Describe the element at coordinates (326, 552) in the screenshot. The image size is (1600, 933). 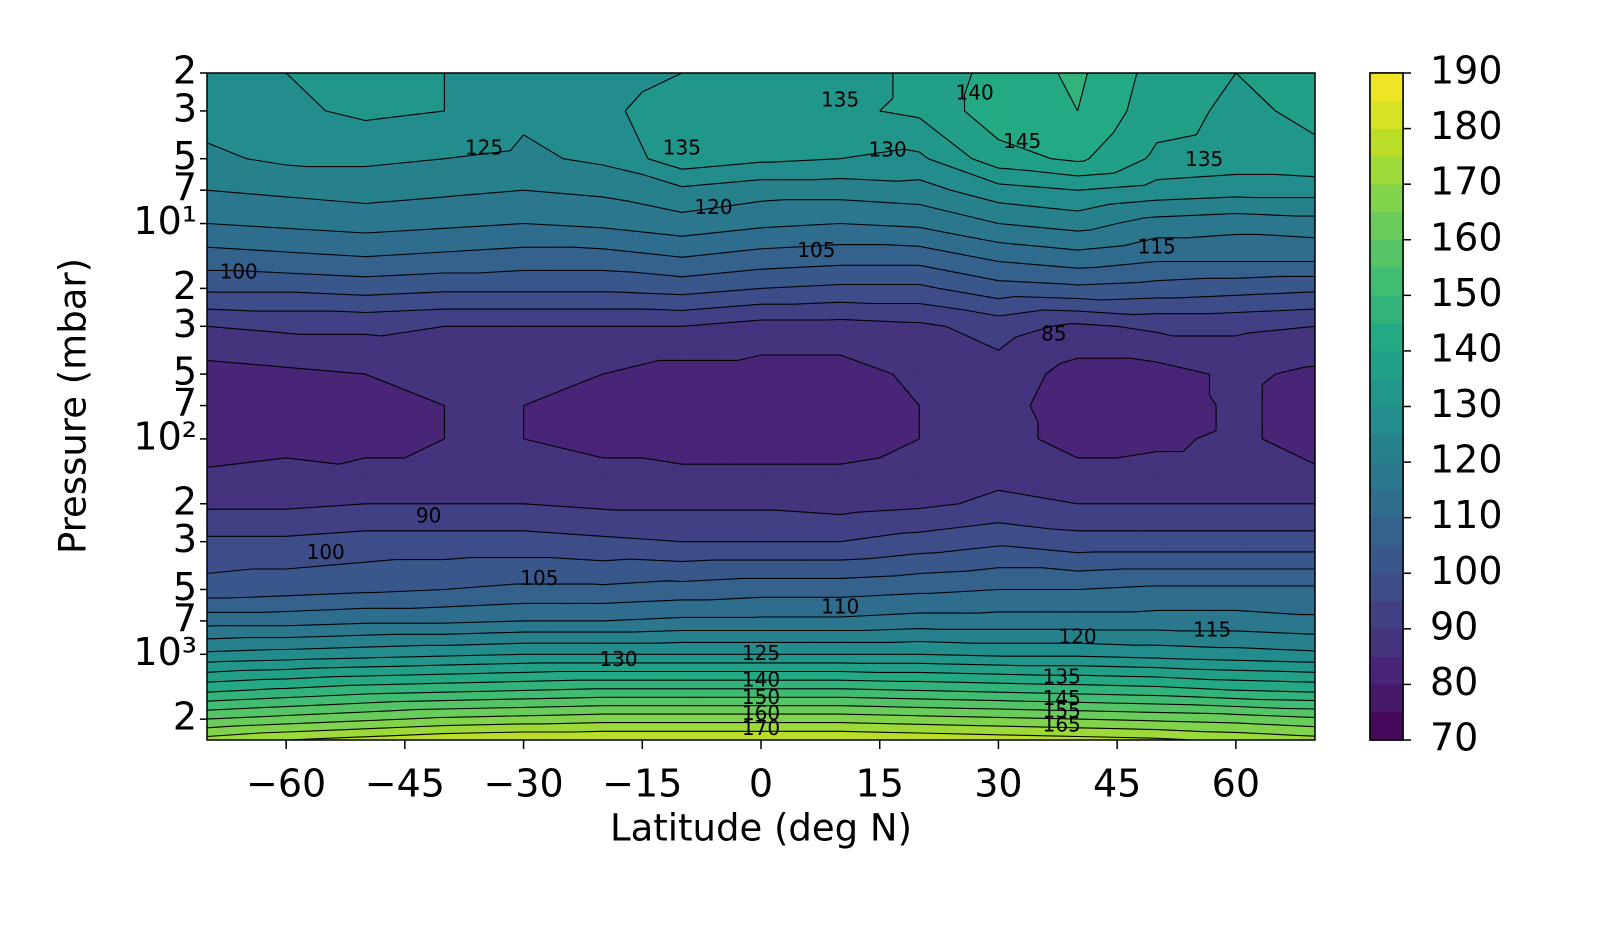
I see `contour-label: 100` at that location.